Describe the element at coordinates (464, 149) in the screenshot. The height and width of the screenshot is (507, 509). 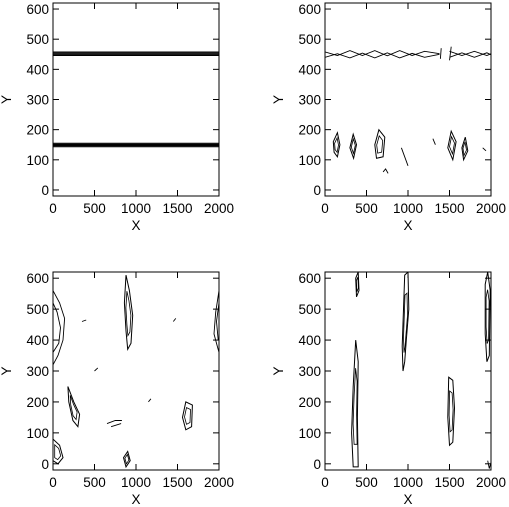
I see `contour-eddy-5-inner` at that location.